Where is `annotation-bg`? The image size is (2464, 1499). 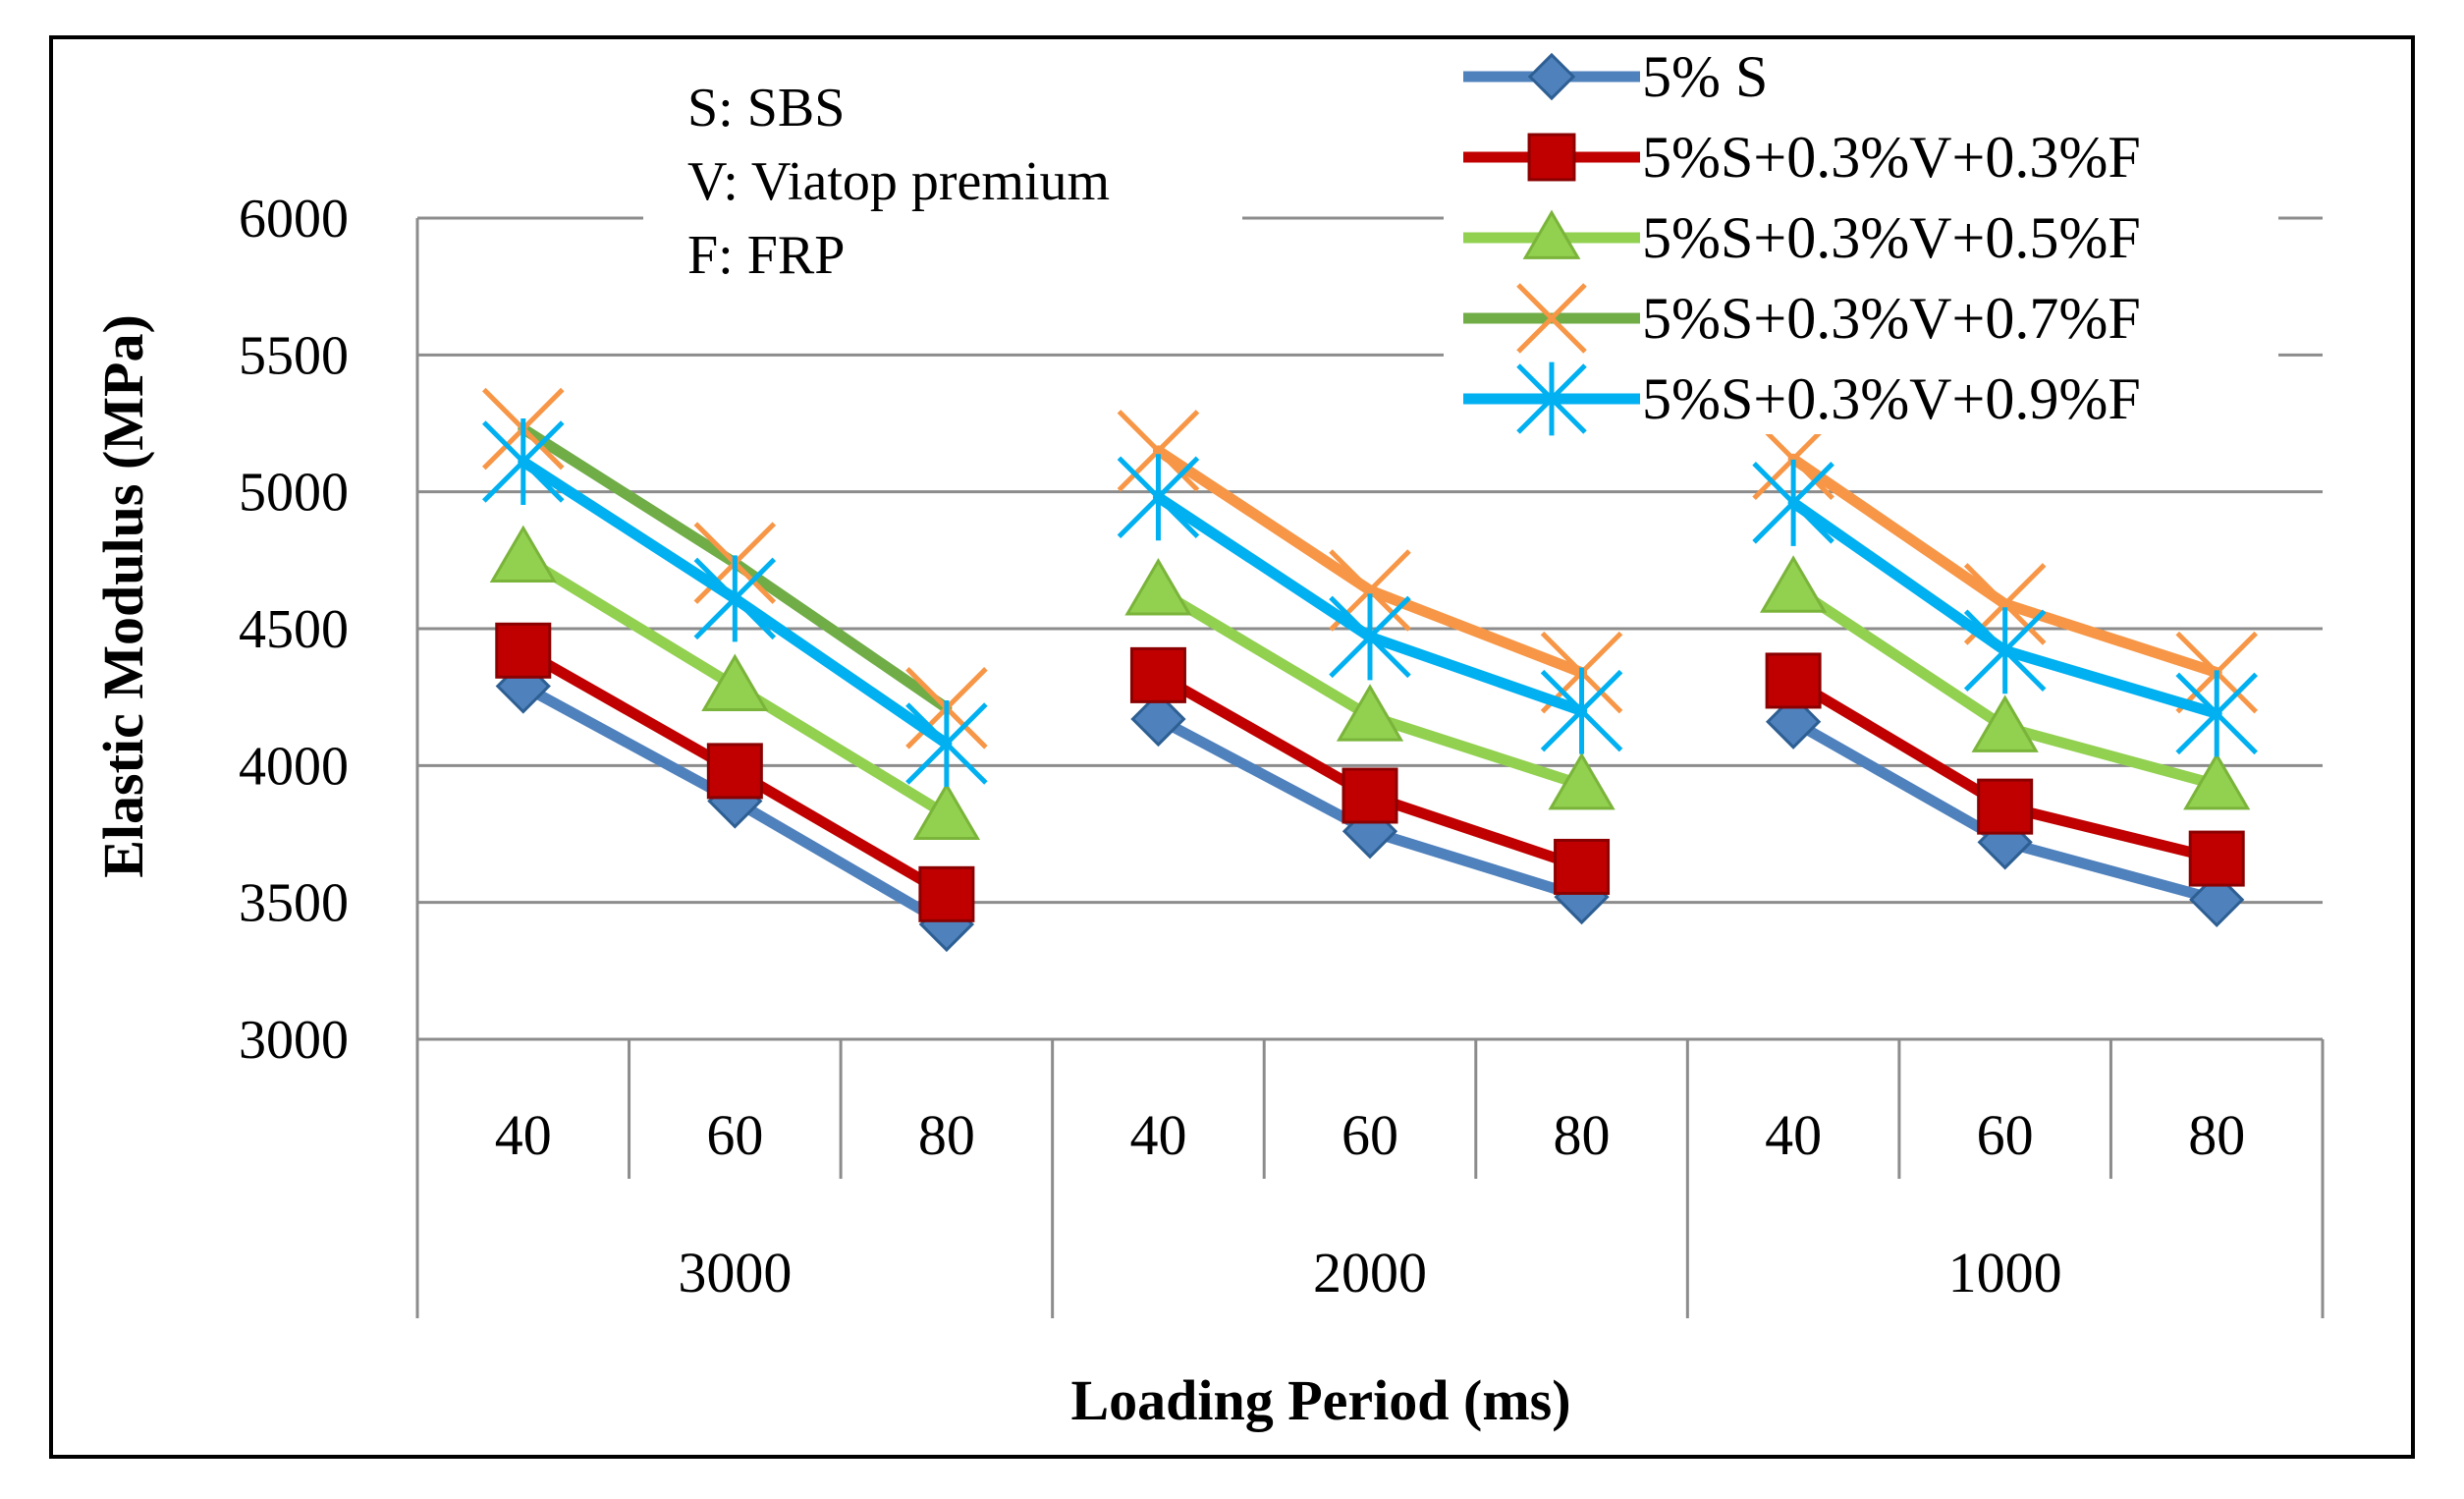 annotation-bg is located at coordinates (943, 172).